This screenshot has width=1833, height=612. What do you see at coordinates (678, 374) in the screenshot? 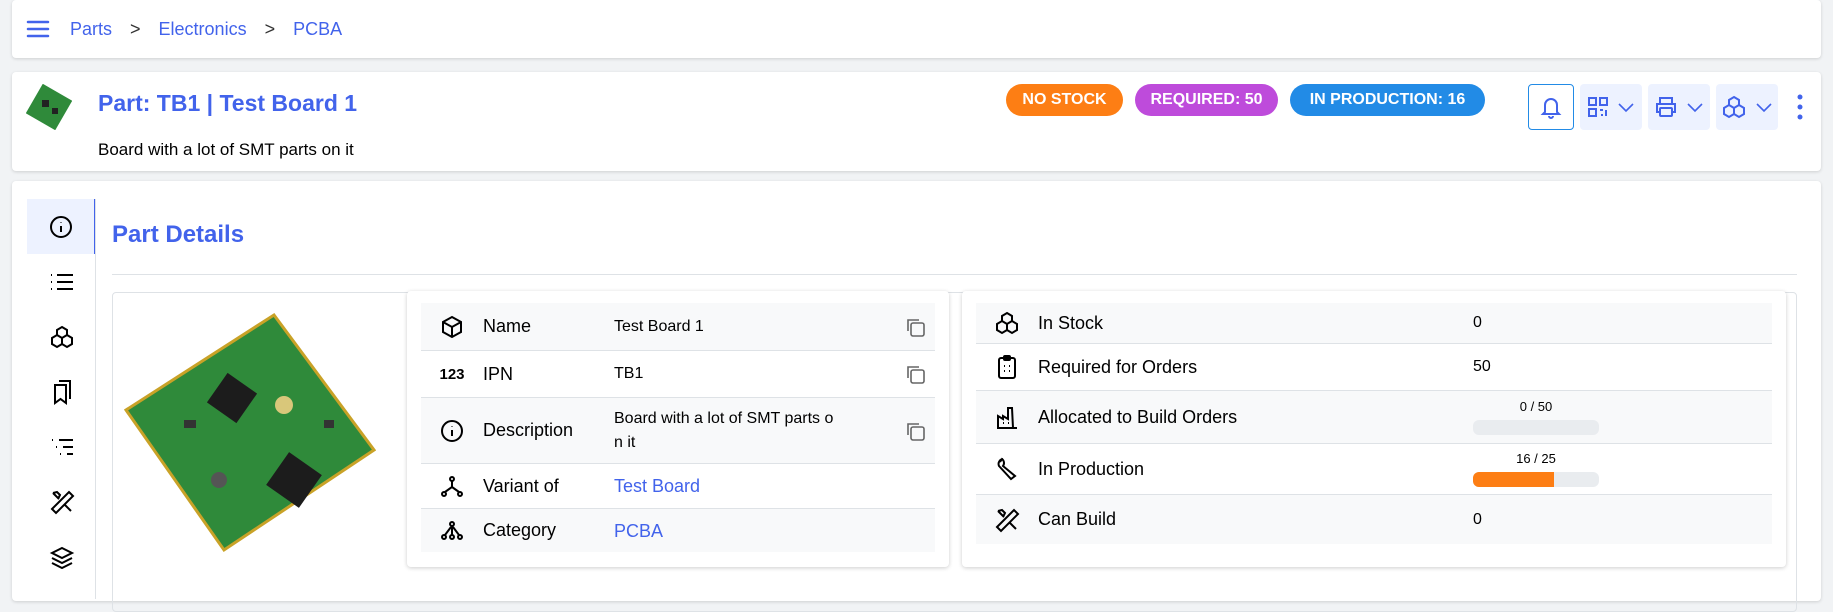
I see `table-row: 123 IPN TB1` at bounding box center [678, 374].